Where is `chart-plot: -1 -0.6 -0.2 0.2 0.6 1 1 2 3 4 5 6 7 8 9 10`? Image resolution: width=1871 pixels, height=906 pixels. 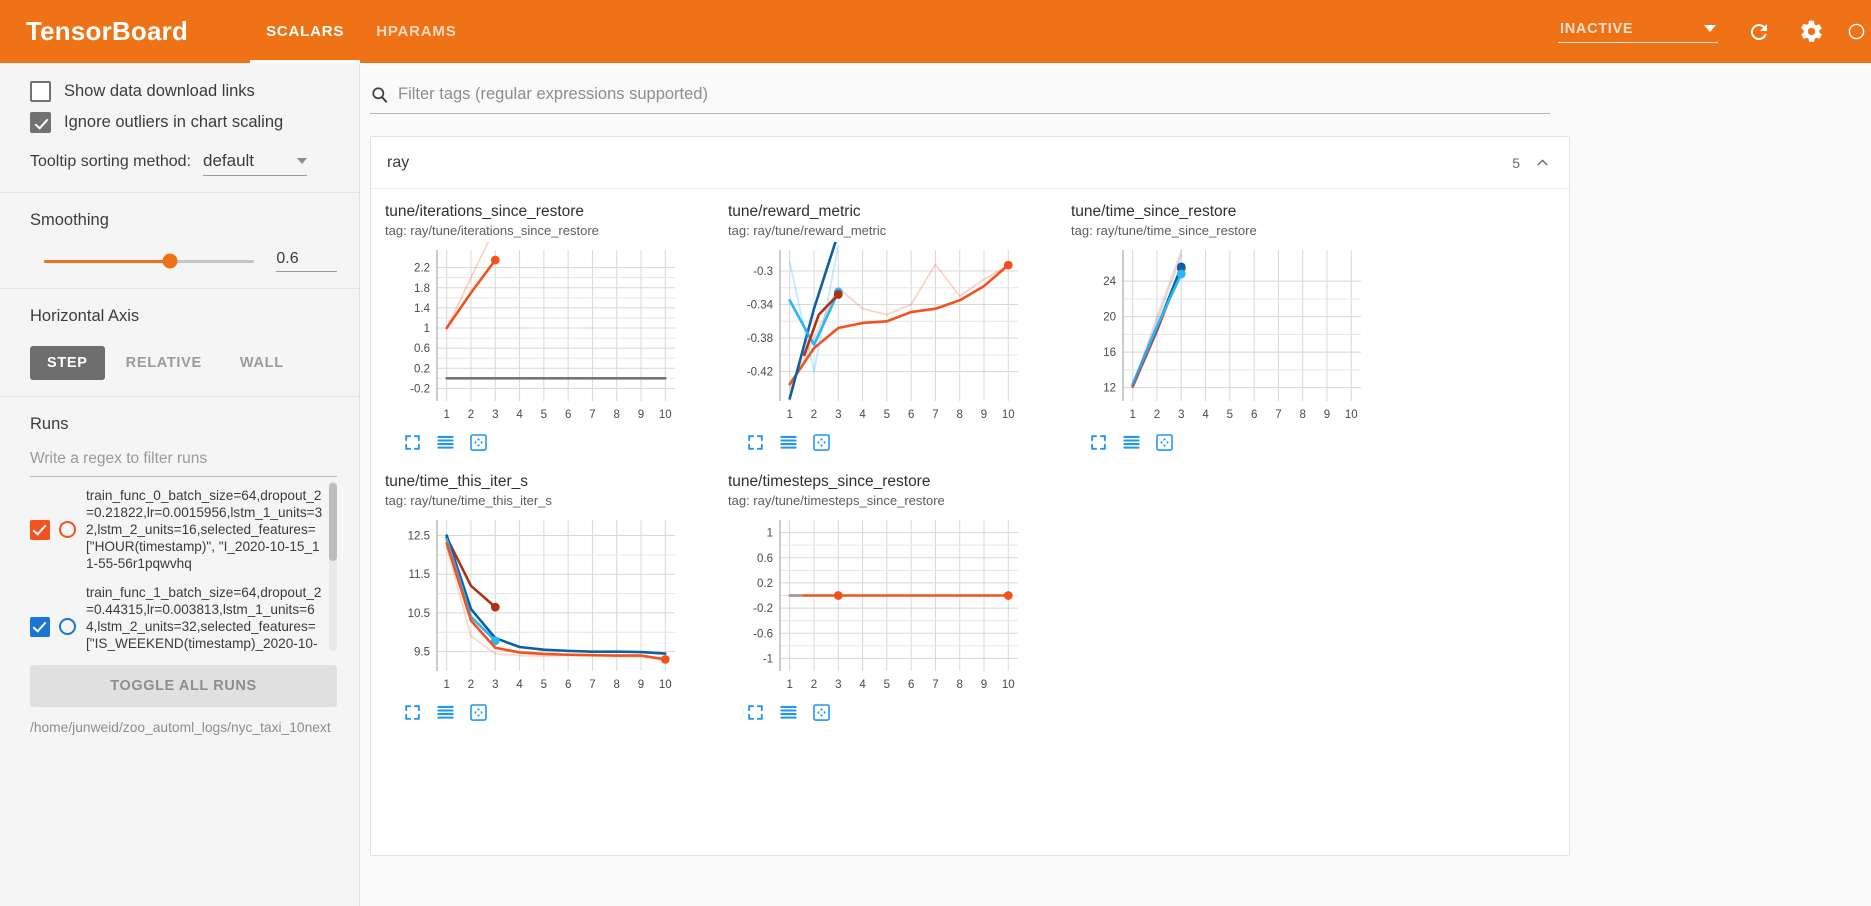
chart-plot: -1 -0.6 -0.2 0.2 0.6 1 1 2 3 4 5 6 7 8 9 10 is located at coordinates (878, 604).